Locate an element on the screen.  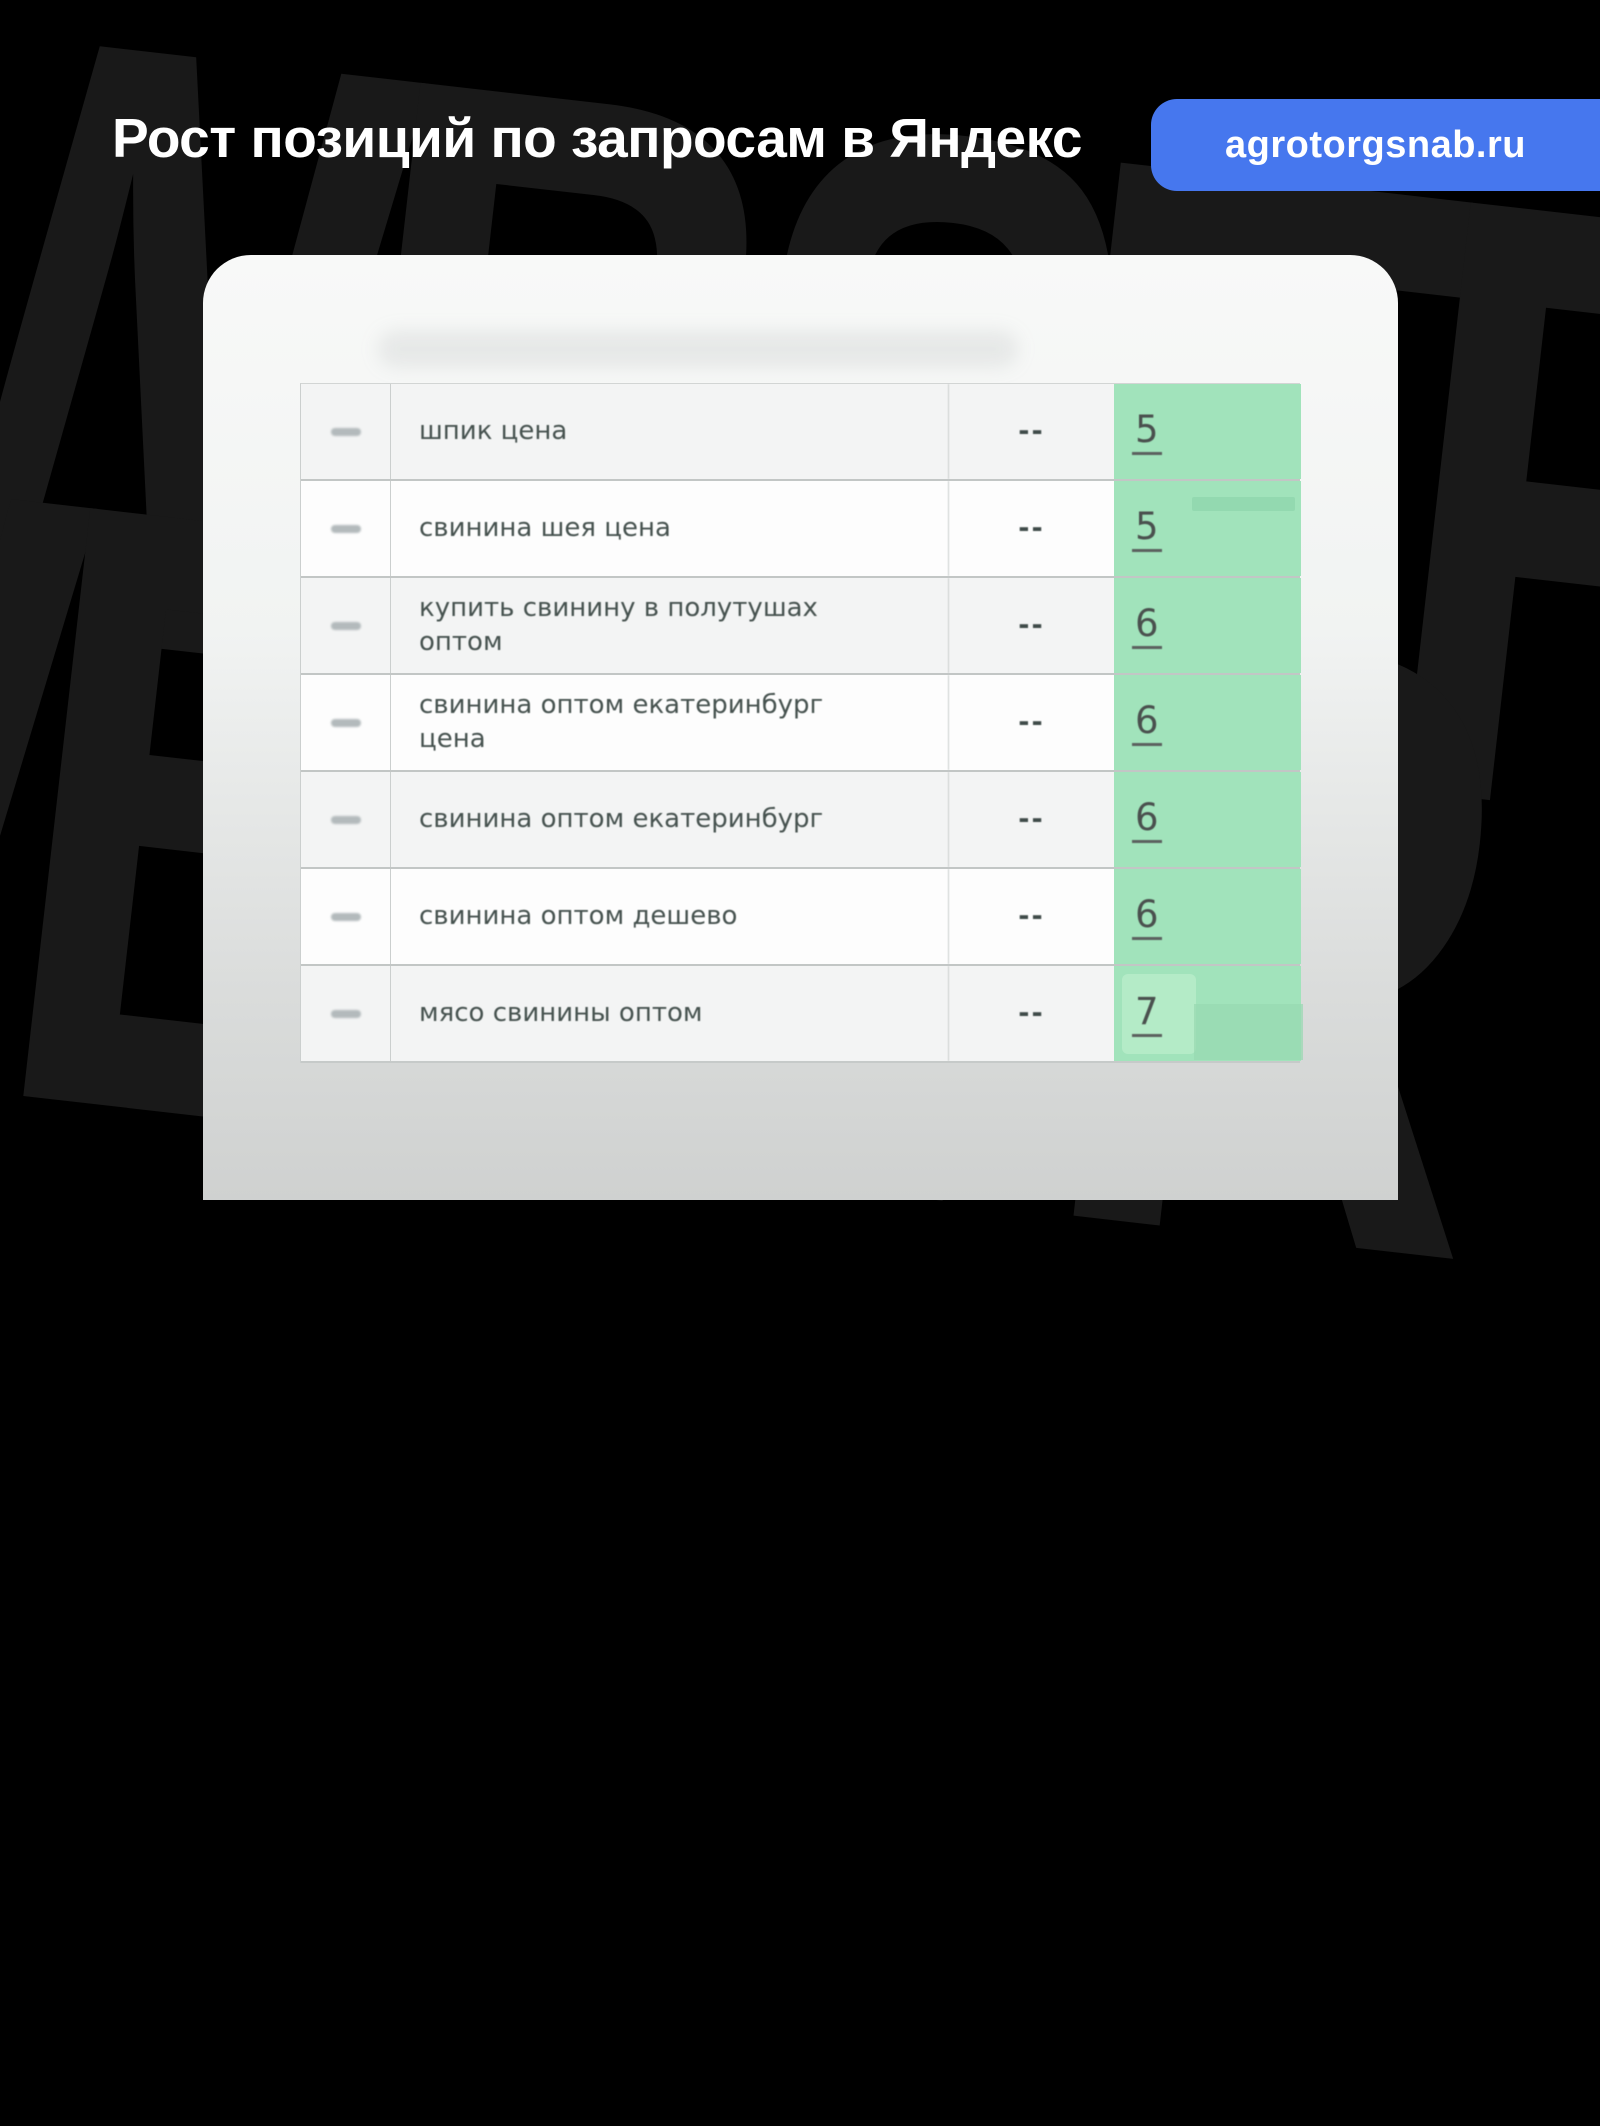
query-text: свинина оптом екатеринбург цена is located at coordinates (621, 721).